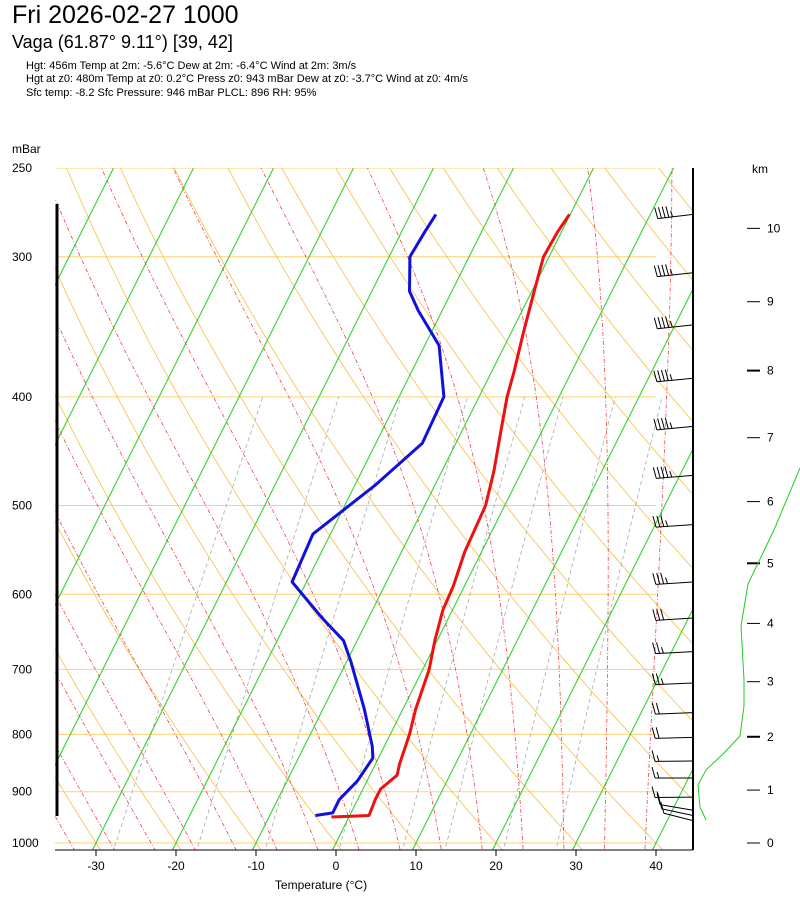 The image size is (800, 900). Describe the element at coordinates (770, 790) in the screenshot. I see `height-tick-label: 1` at that location.